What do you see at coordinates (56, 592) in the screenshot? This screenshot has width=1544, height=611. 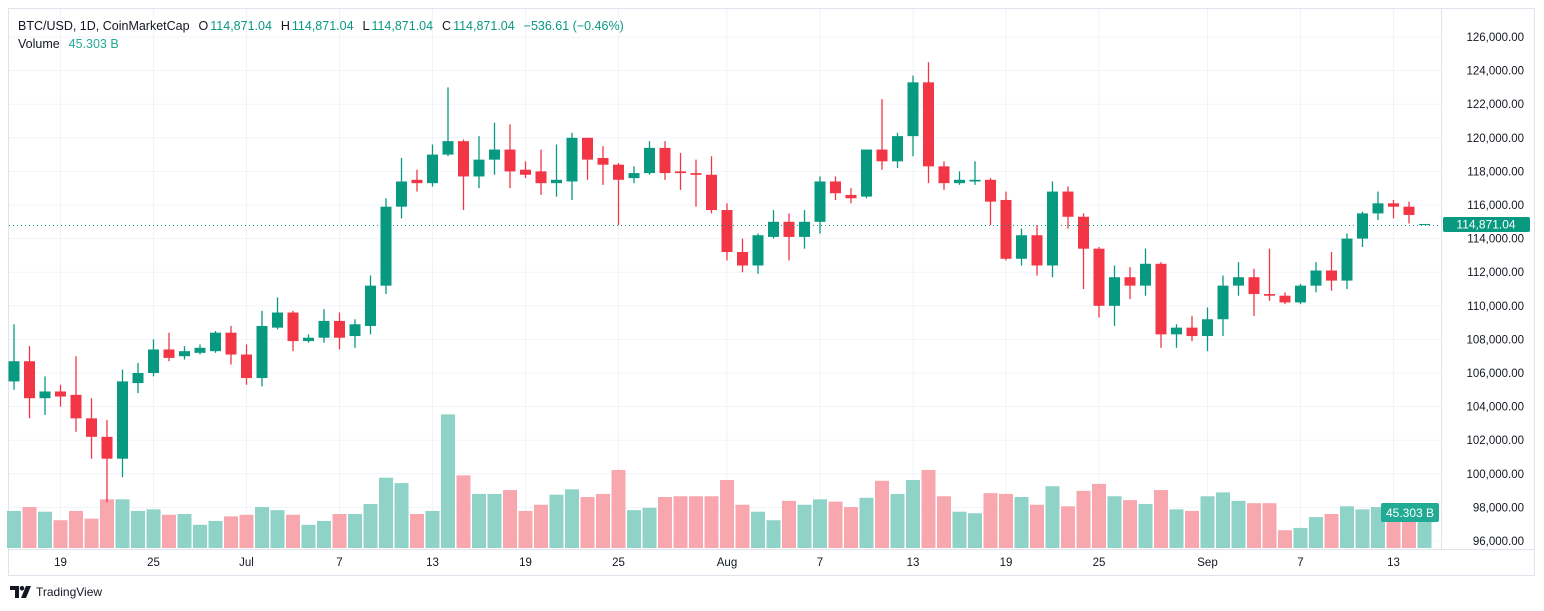 I see `tradingview-logo: TradingView` at bounding box center [56, 592].